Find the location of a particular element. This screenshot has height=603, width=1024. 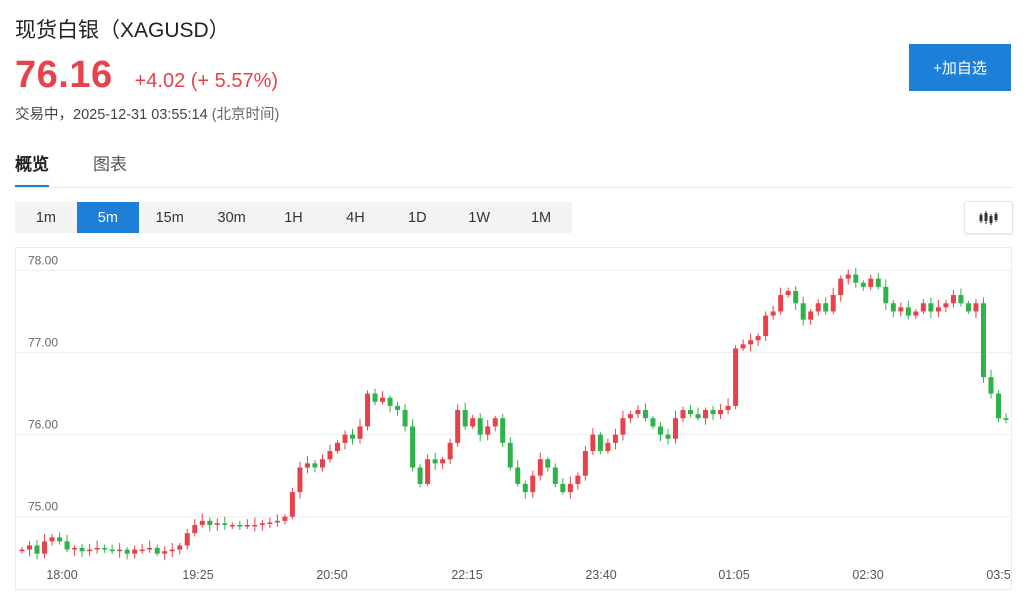

x-tick-label: 19:25 is located at coordinates (197, 575).